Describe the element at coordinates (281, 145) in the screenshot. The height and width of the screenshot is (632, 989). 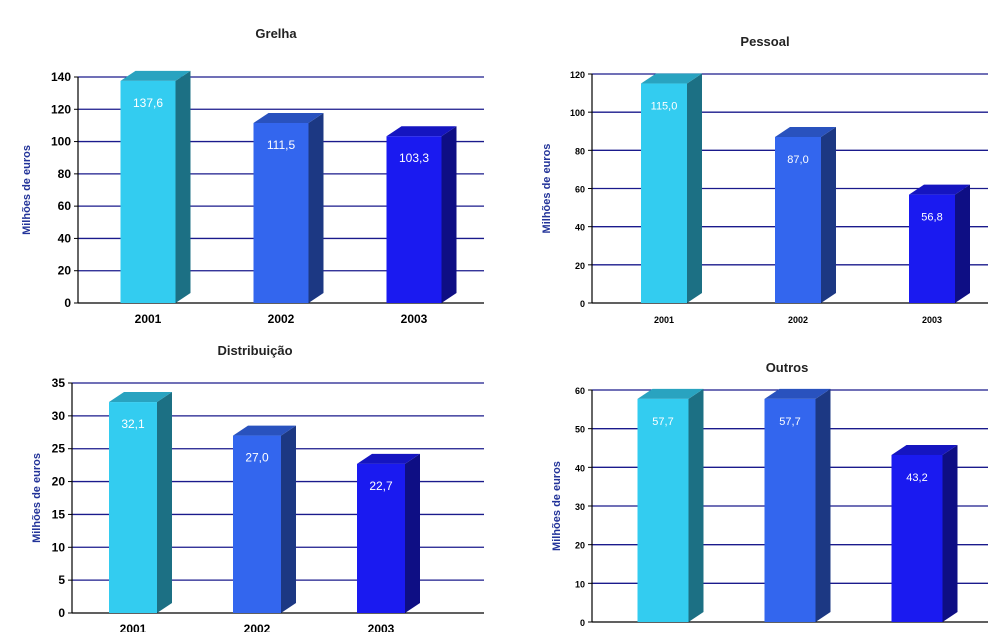
I see `bar-value-label: 111,5` at that location.